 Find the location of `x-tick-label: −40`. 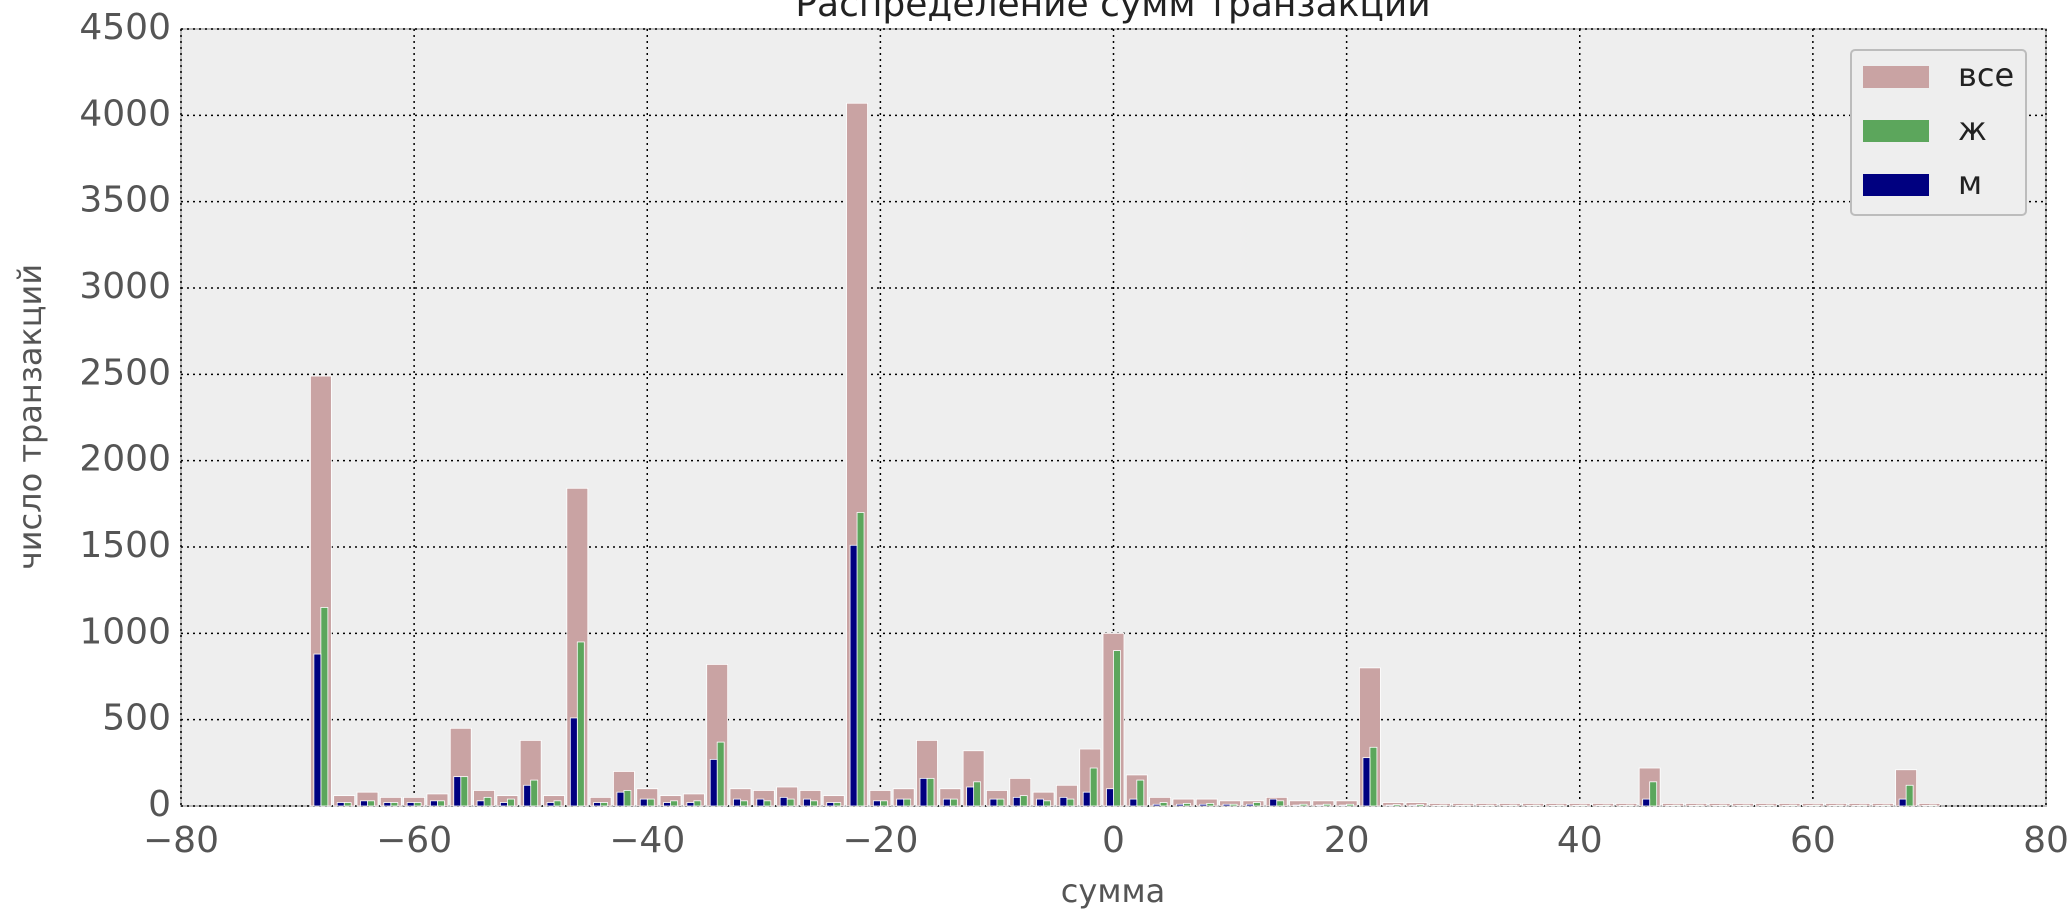

x-tick-label: −40 is located at coordinates (647, 840).